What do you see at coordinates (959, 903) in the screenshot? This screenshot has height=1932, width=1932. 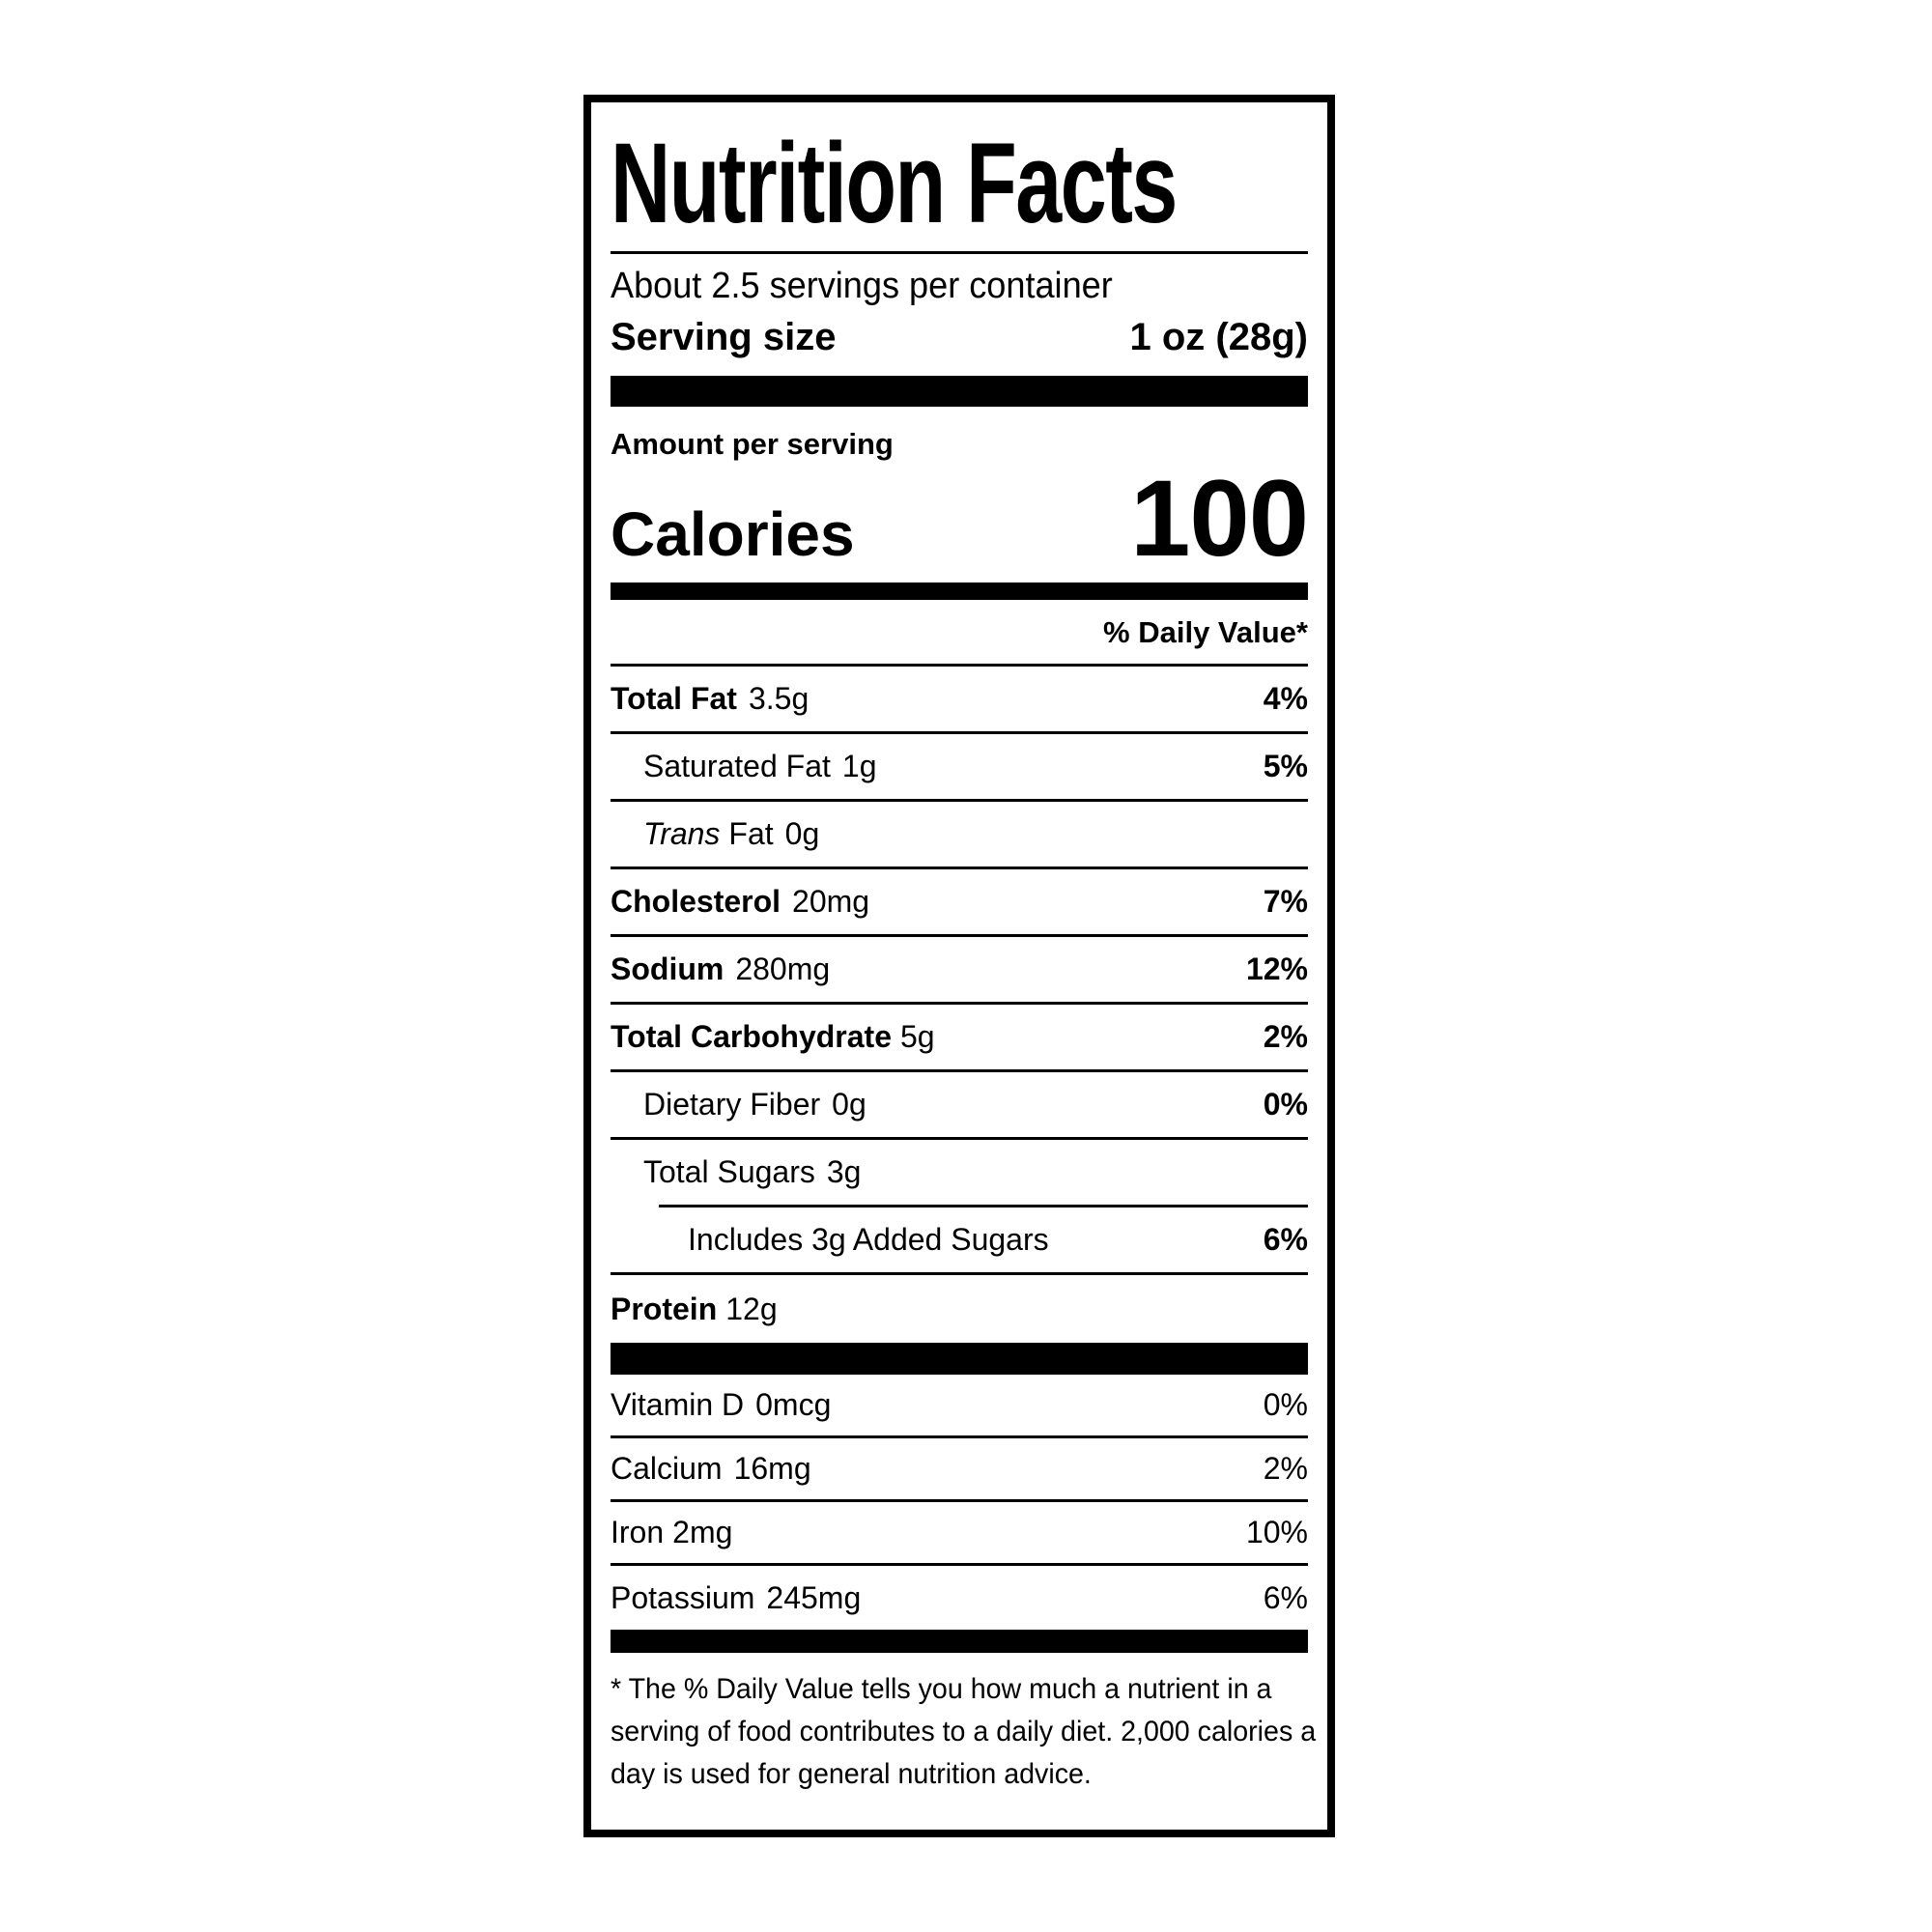 I see `nutrient-row-cholesterol: Cholesterol 20mg 7%` at bounding box center [959, 903].